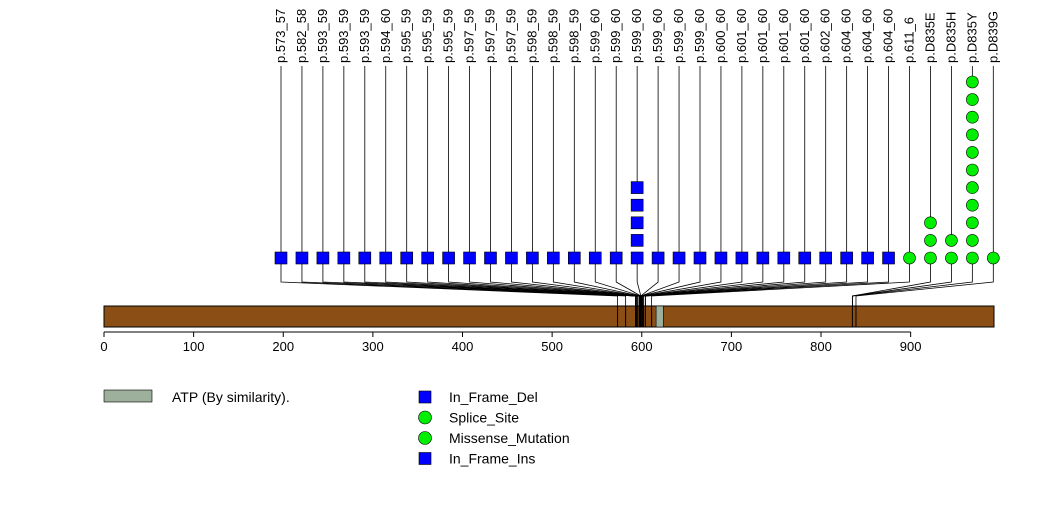 This screenshot has height=524, width=1047. I want to click on legend-label: Splice_Site, so click(484, 418).